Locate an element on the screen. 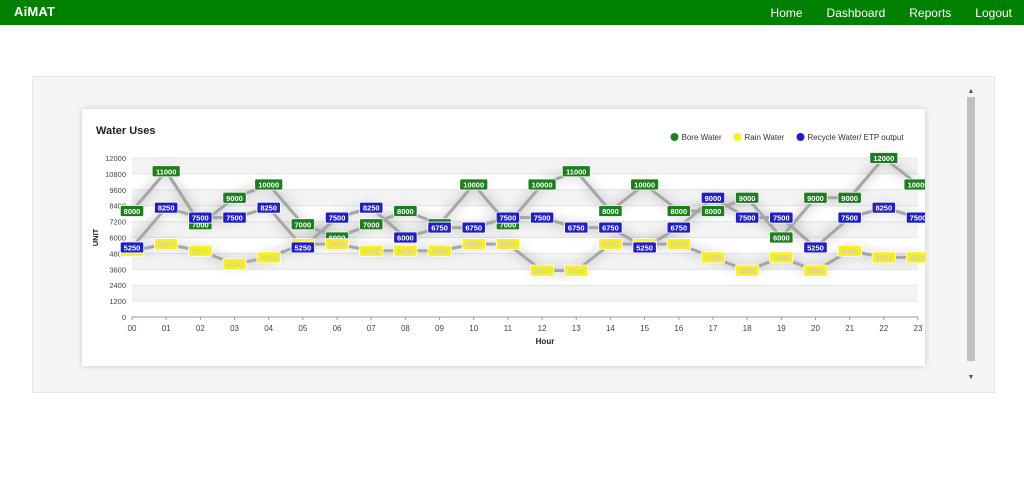 This screenshot has width=1024, height=493. x-tick-label: 20 is located at coordinates (815, 328).